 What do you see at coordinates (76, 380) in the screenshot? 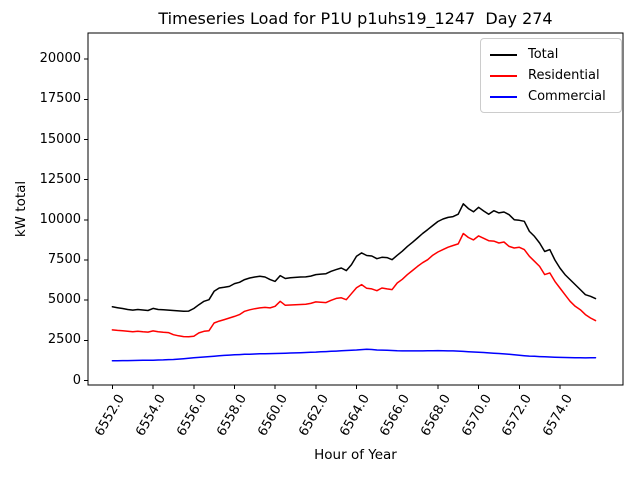
I see `y-tick-label: 0` at bounding box center [76, 380].